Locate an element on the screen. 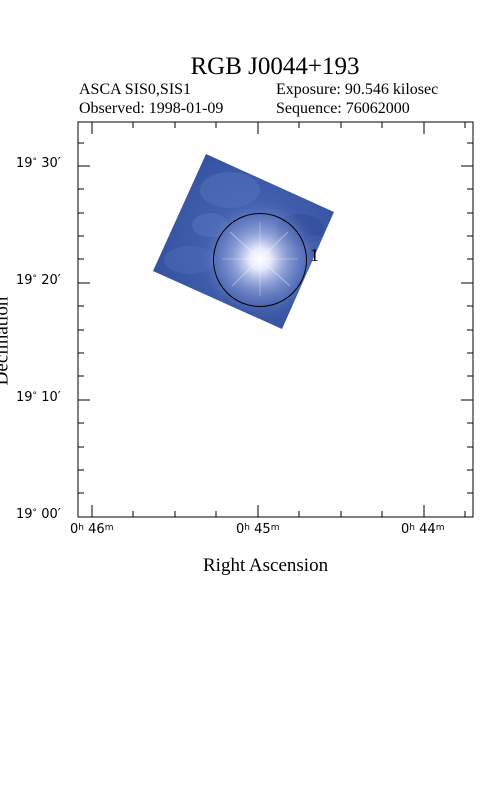  y-axis-title: Declination is located at coordinates (6, 341).